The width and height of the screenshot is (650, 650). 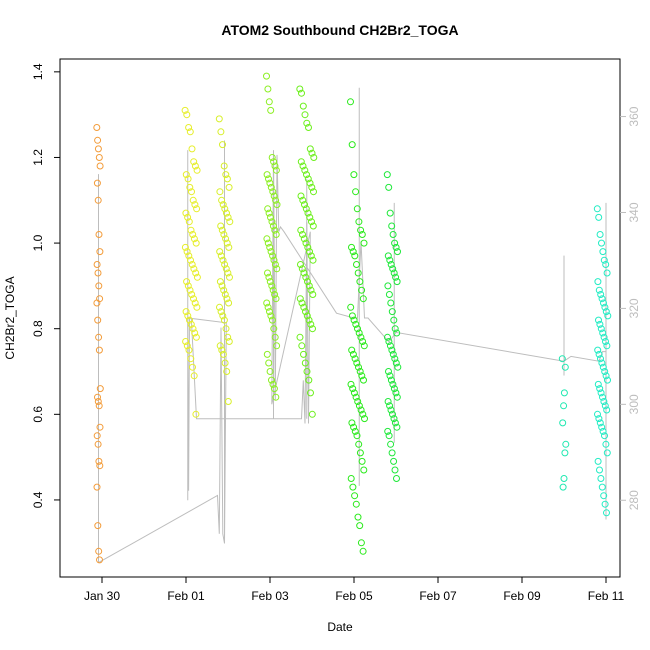 What do you see at coordinates (634, 116) in the screenshot?
I see `y2-tick-label: 360` at bounding box center [634, 116].